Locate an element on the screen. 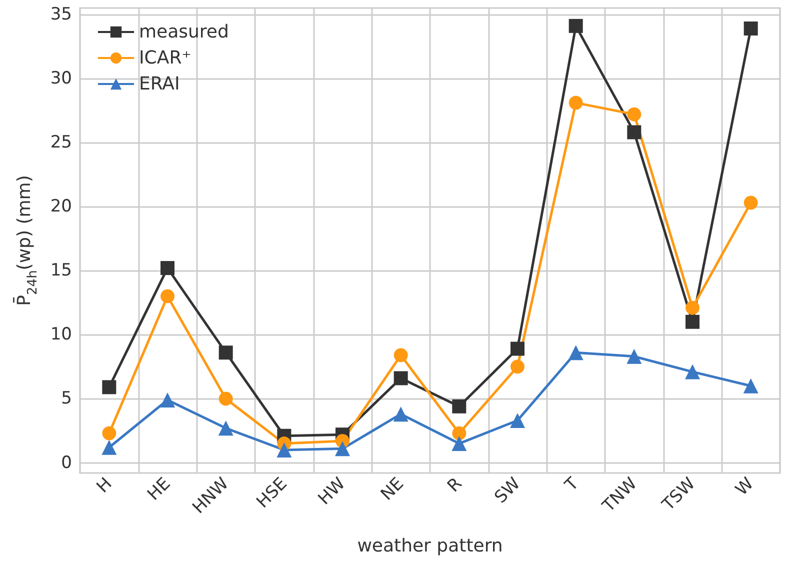  legend-label: ICAR⁺ is located at coordinates (165, 58).